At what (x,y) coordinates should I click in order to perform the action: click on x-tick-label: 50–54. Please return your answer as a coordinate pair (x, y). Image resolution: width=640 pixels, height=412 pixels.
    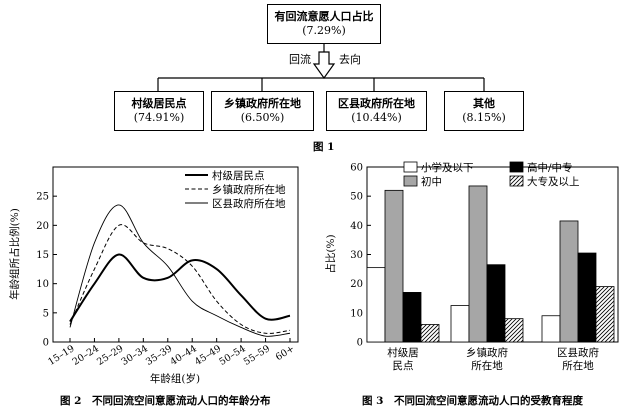
    Looking at the image, I should click on (232, 355).